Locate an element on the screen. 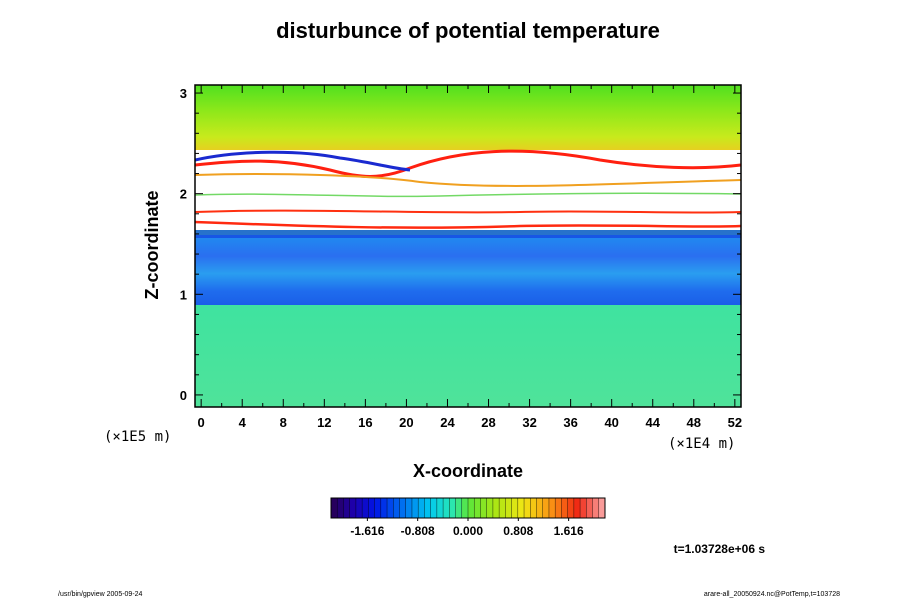 The width and height of the screenshot is (900, 600). x-tick-label: 8 is located at coordinates (283, 422).